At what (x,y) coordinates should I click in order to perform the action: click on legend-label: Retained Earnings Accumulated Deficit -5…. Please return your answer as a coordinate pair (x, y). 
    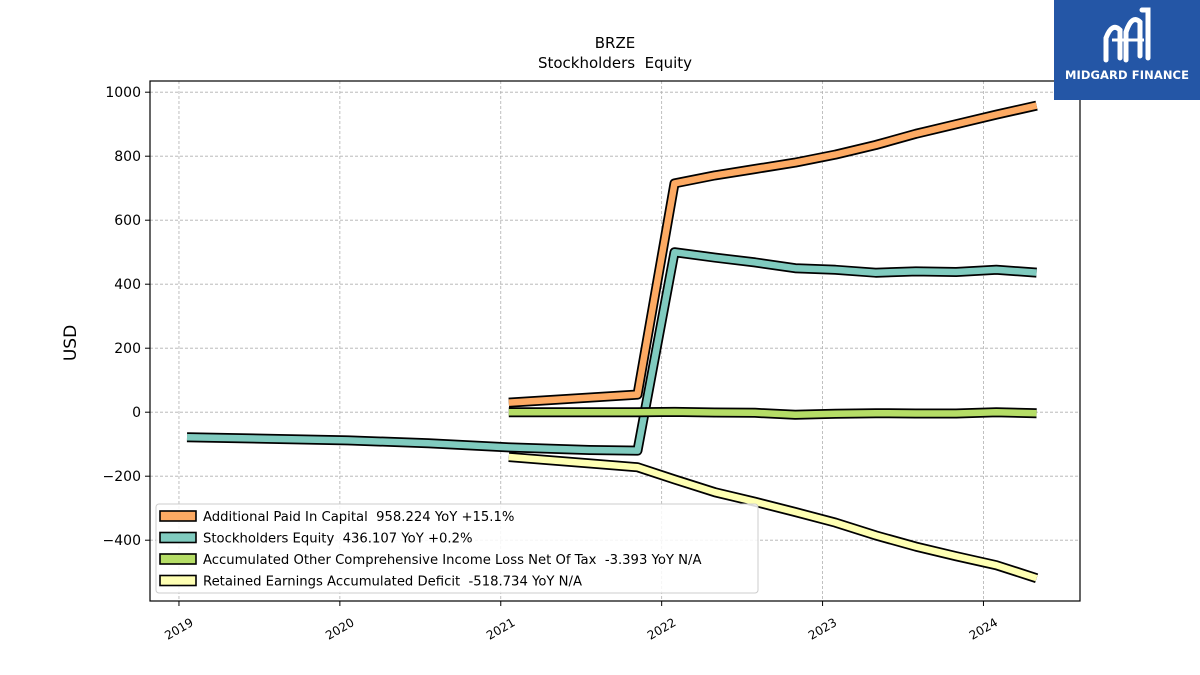
    Looking at the image, I should click on (392, 582).